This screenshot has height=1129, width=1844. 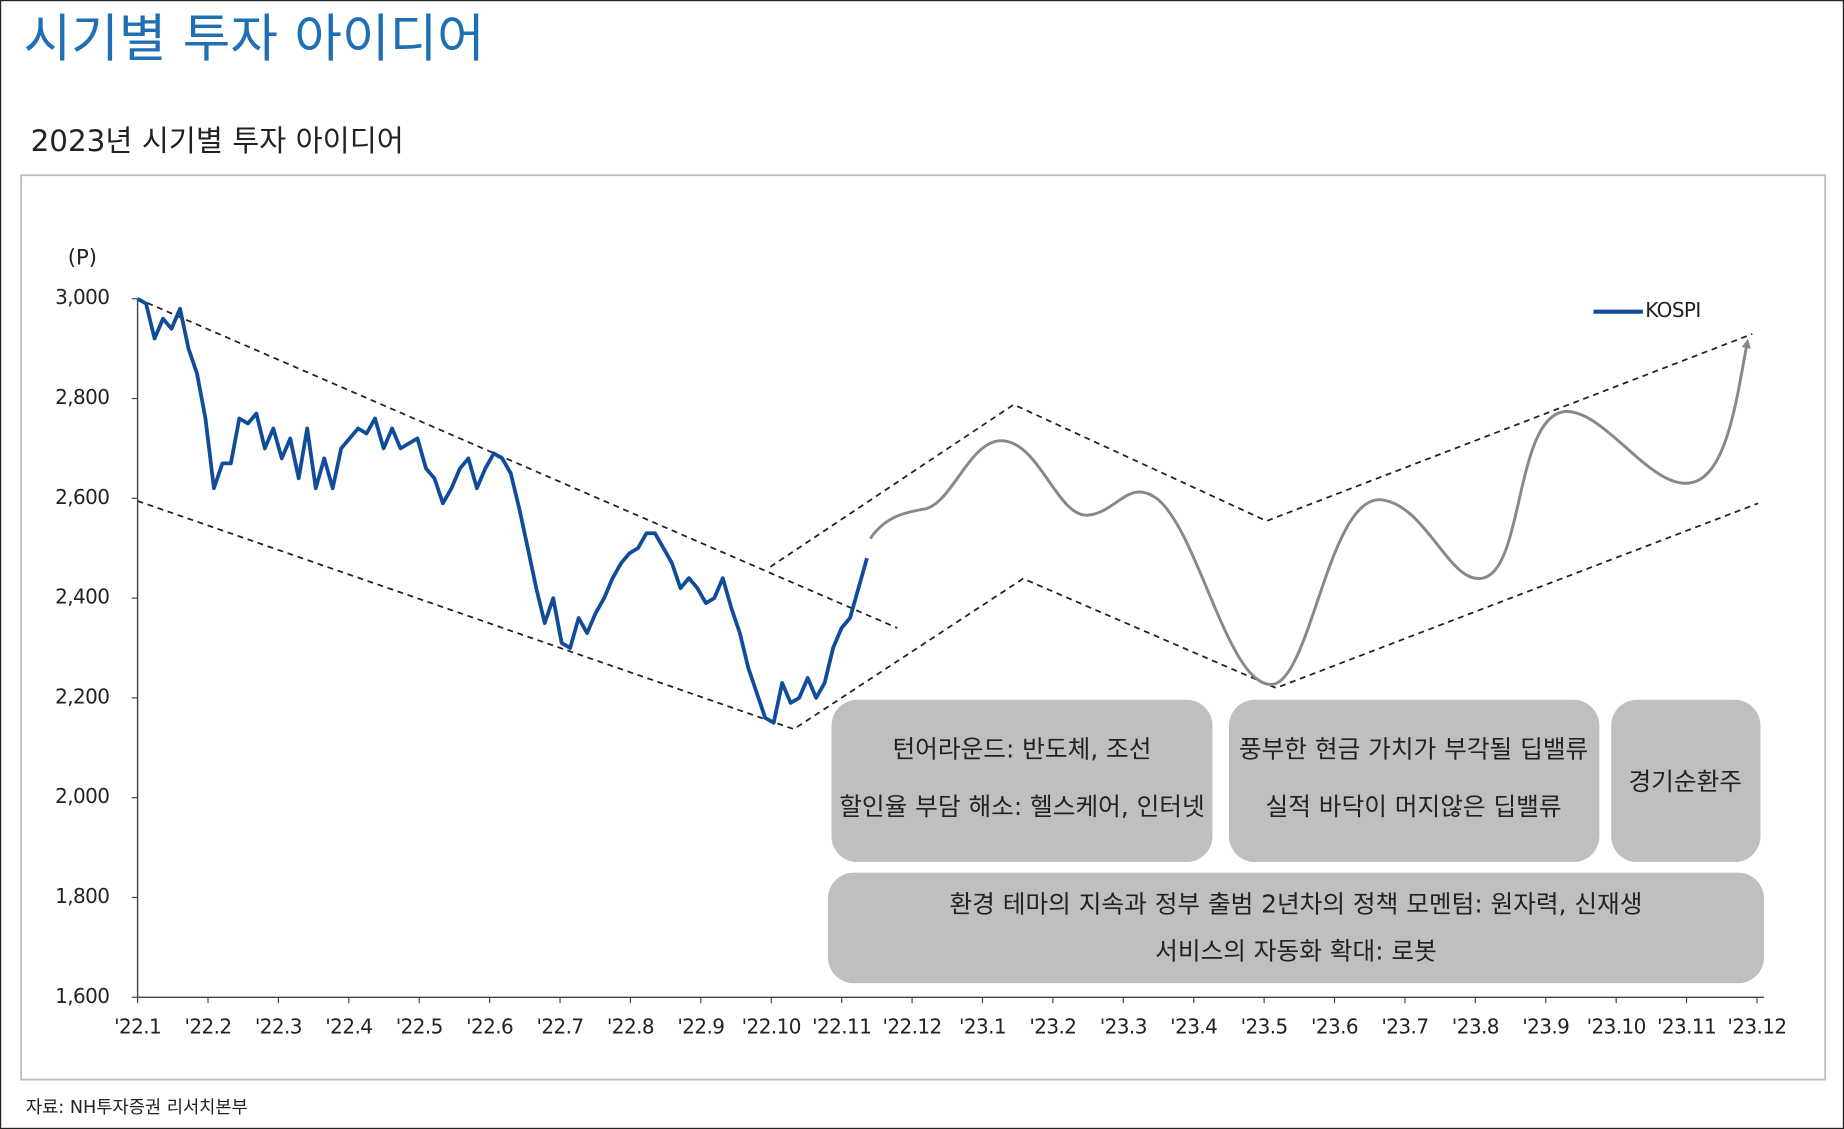 I want to click on annotation-text: 실적 바닥이 머지않은 딥밸류, so click(x=1414, y=806).